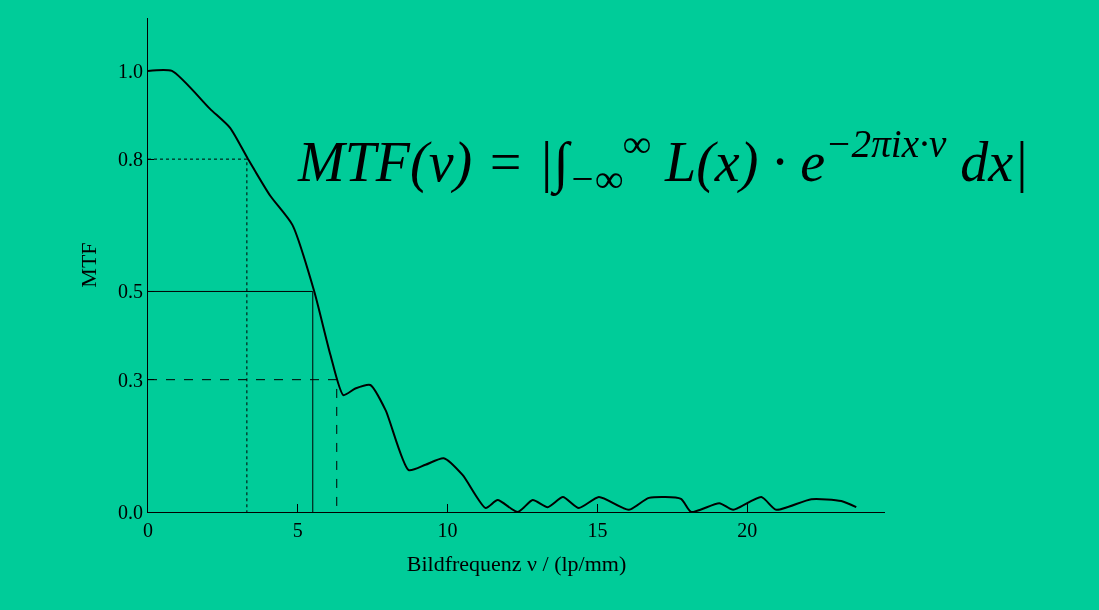 The image size is (1099, 610). I want to click on x-tick-label: 5, so click(297, 530).